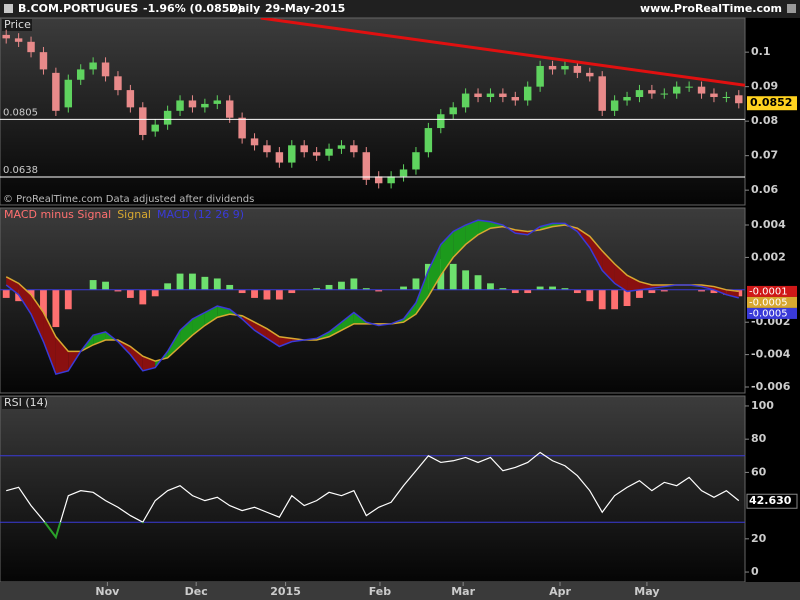 This screenshot has height=600, width=800. I want to click on y-tick-label: 0.09, so click(764, 86).